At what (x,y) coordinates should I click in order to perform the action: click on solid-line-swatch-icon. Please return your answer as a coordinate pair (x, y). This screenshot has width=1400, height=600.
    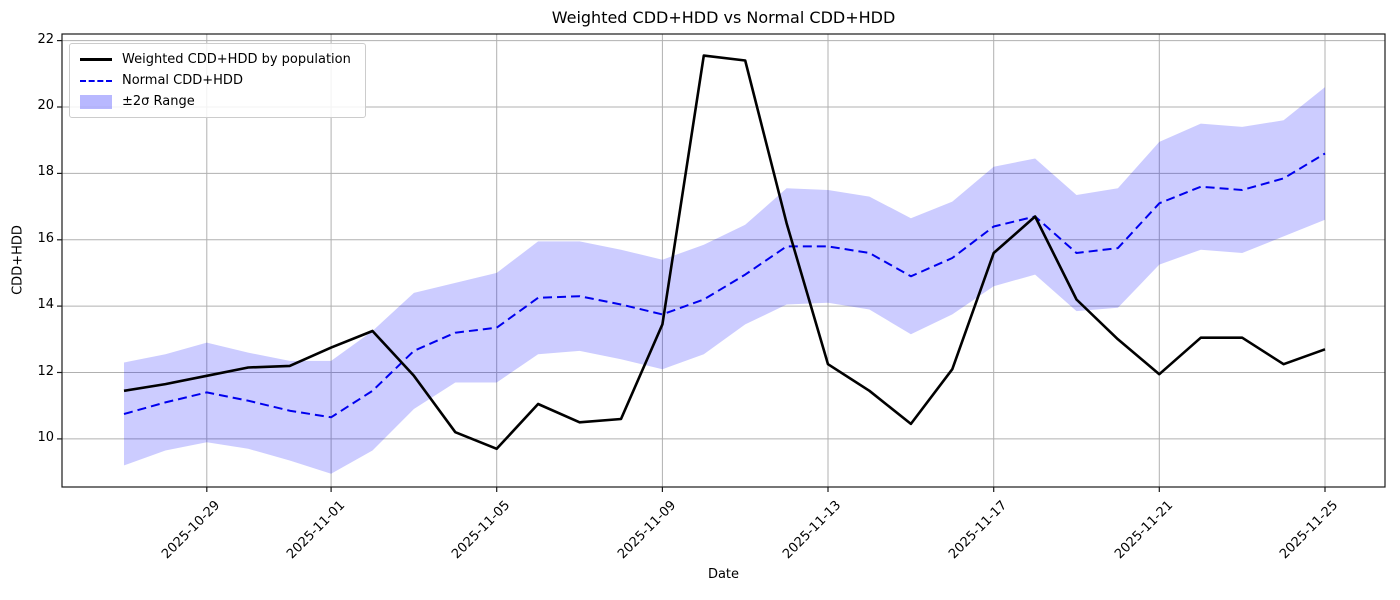
    Looking at the image, I should click on (96, 59).